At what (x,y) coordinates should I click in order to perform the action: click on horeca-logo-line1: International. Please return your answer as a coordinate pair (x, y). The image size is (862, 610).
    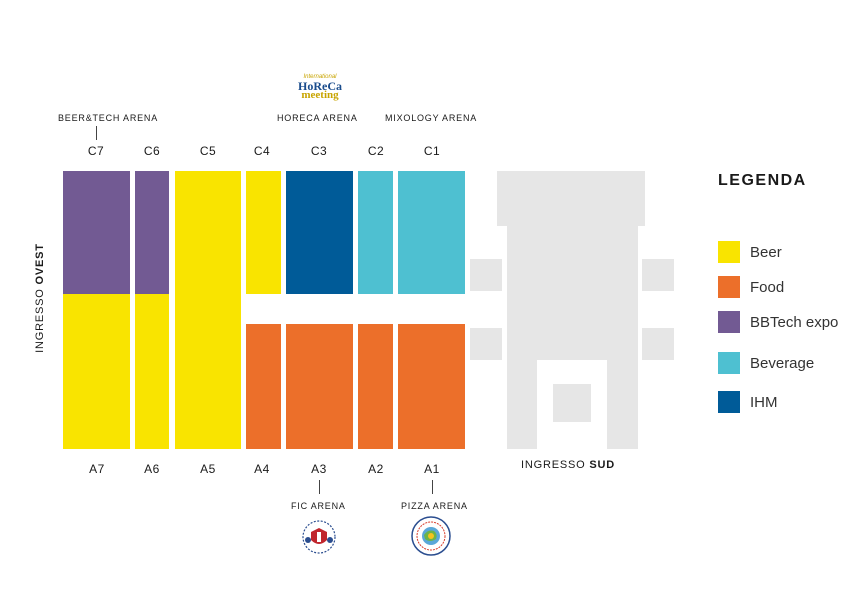
    Looking at the image, I should click on (320, 77).